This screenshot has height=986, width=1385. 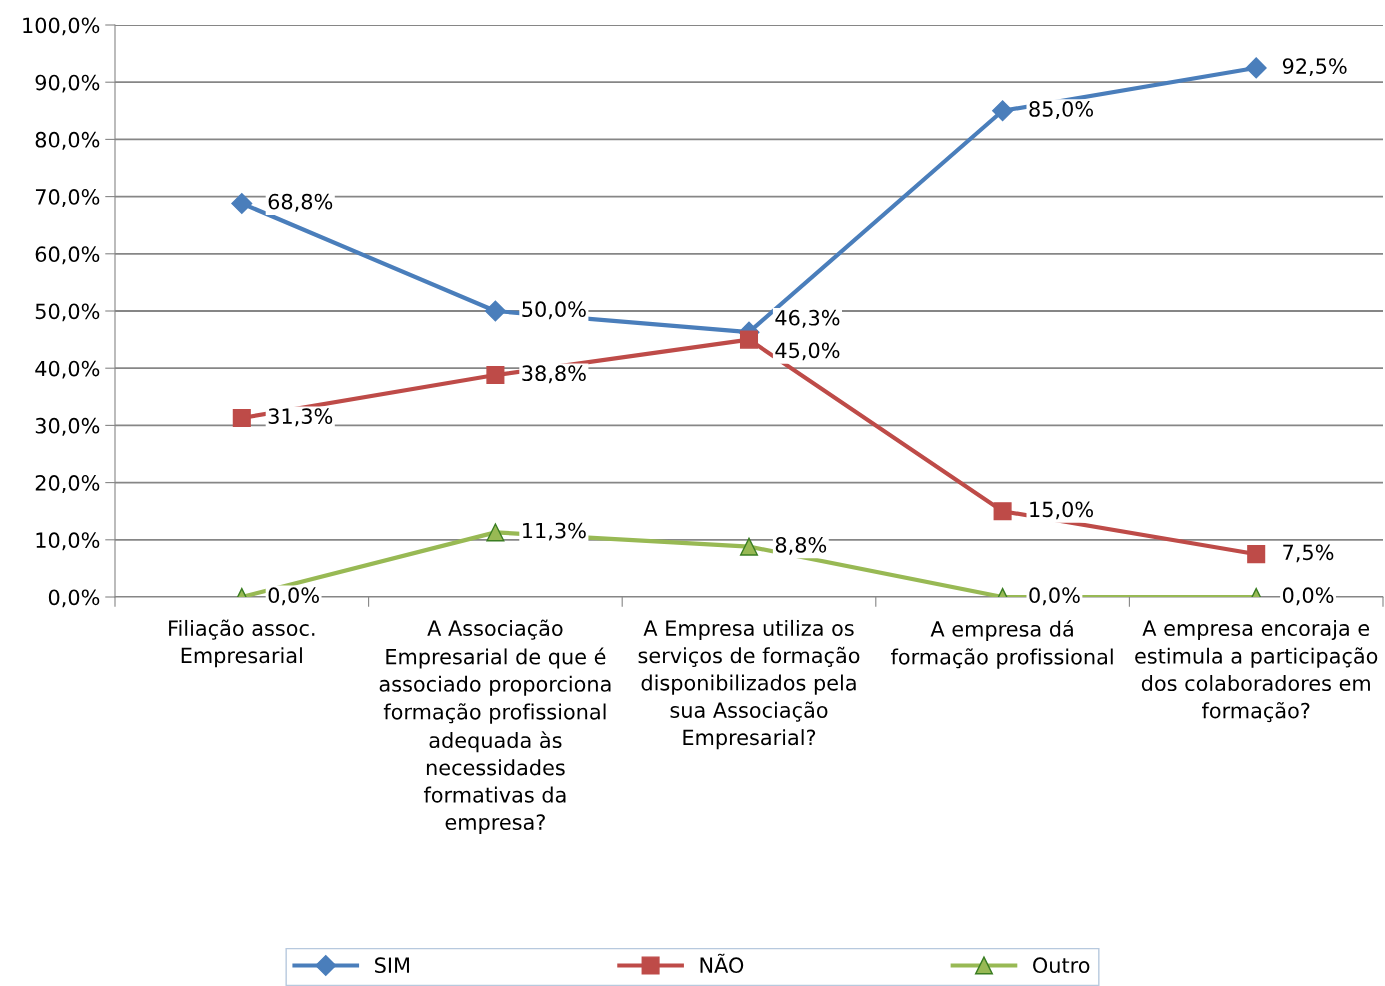 What do you see at coordinates (67, 255) in the screenshot?
I see `y-tick-label: 60,0%` at bounding box center [67, 255].